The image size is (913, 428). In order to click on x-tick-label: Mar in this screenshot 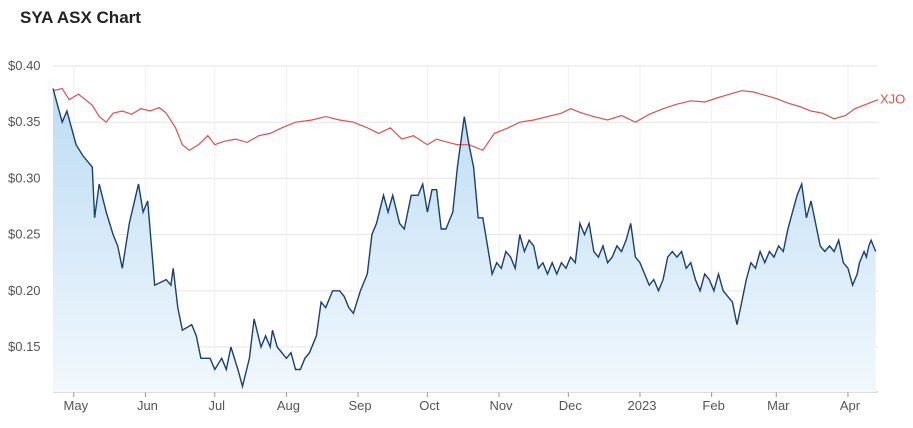, I will do `click(778, 405)`.